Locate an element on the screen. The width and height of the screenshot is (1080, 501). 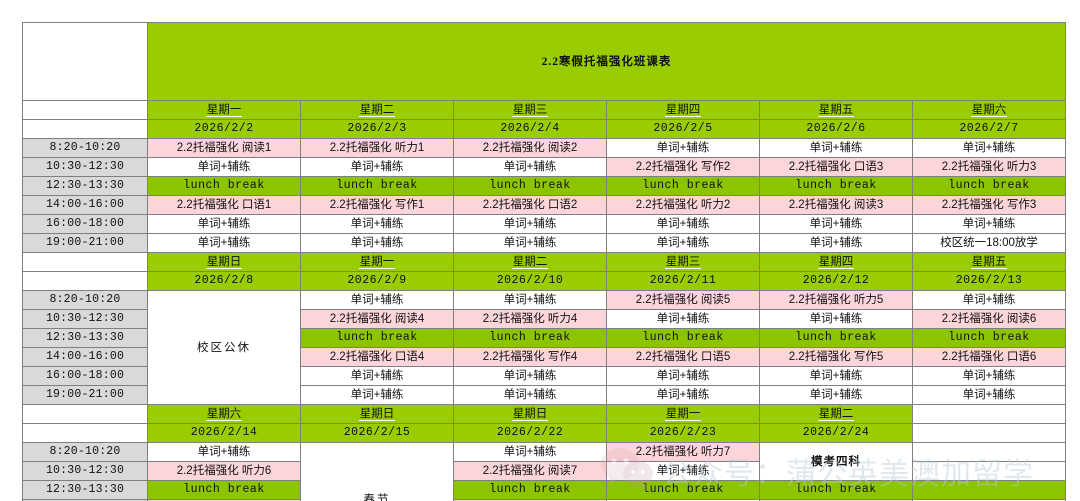
session-3-3-4: lunch break is located at coordinates (683, 490).